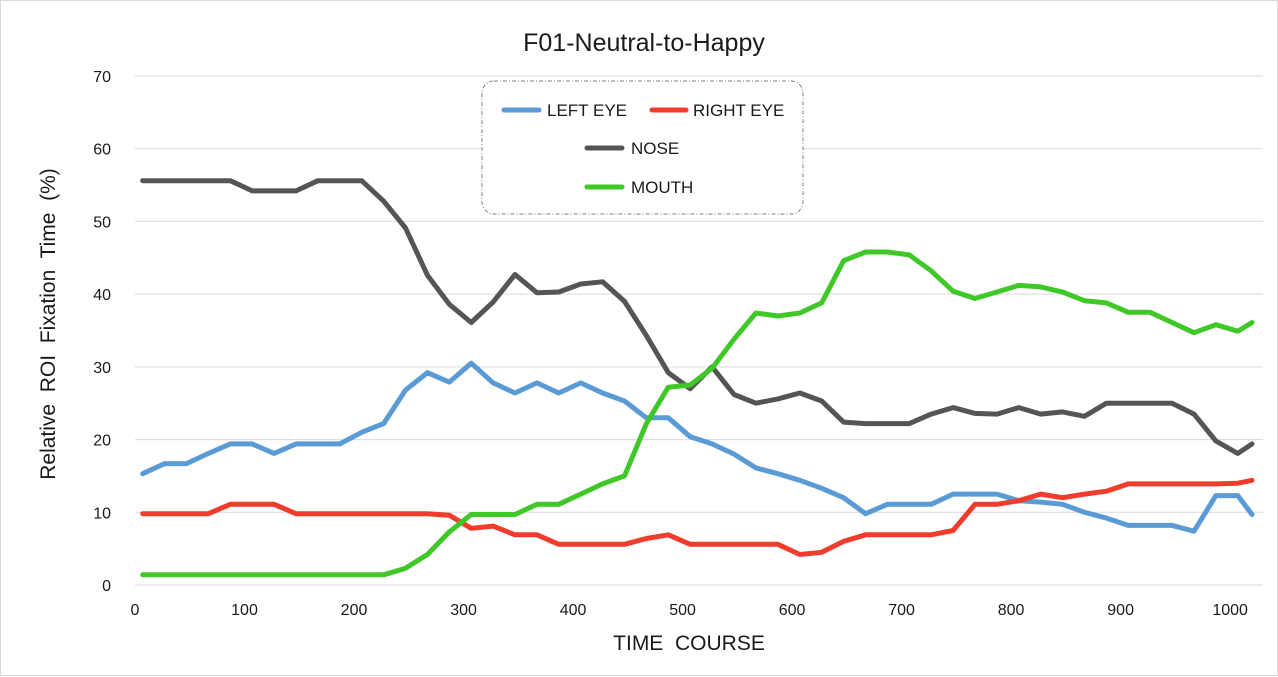 This screenshot has width=1278, height=677. I want to click on y-tick-label: 60, so click(102, 150).